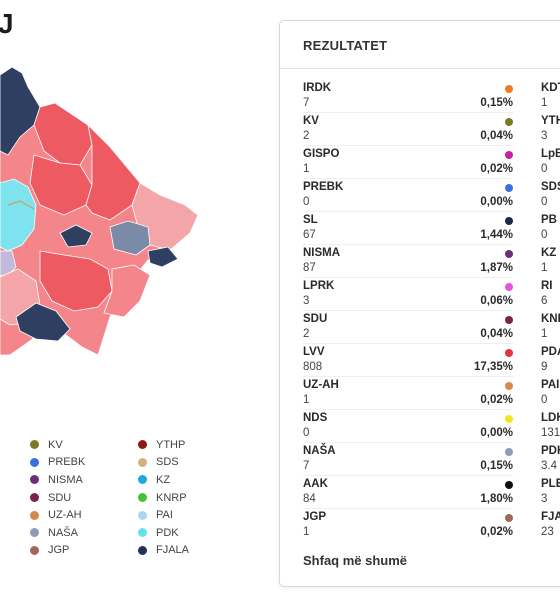 The width and height of the screenshot is (560, 600). Describe the element at coordinates (547, 286) in the screenshot. I see `party-name: RI` at that location.